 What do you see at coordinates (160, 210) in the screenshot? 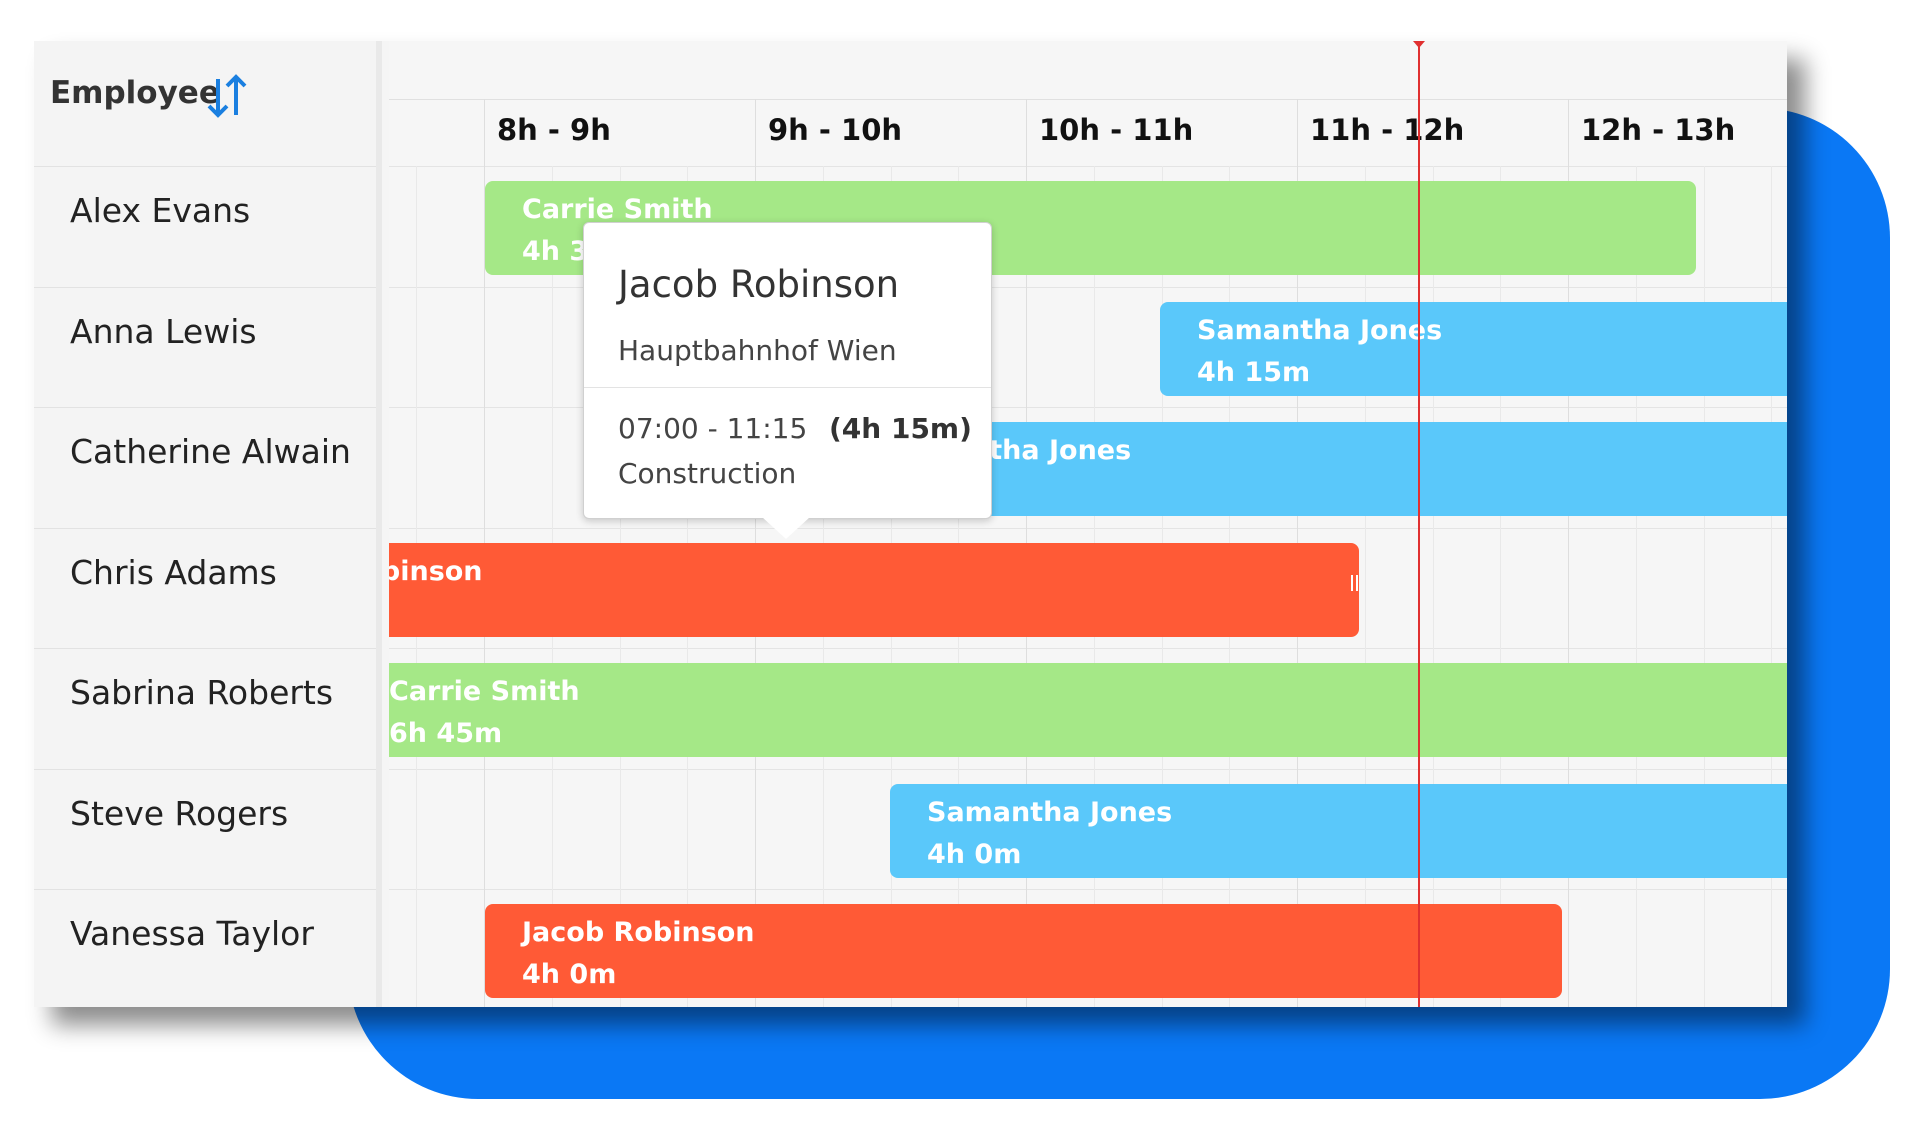
I see `employee-name: Alex Evans` at bounding box center [160, 210].